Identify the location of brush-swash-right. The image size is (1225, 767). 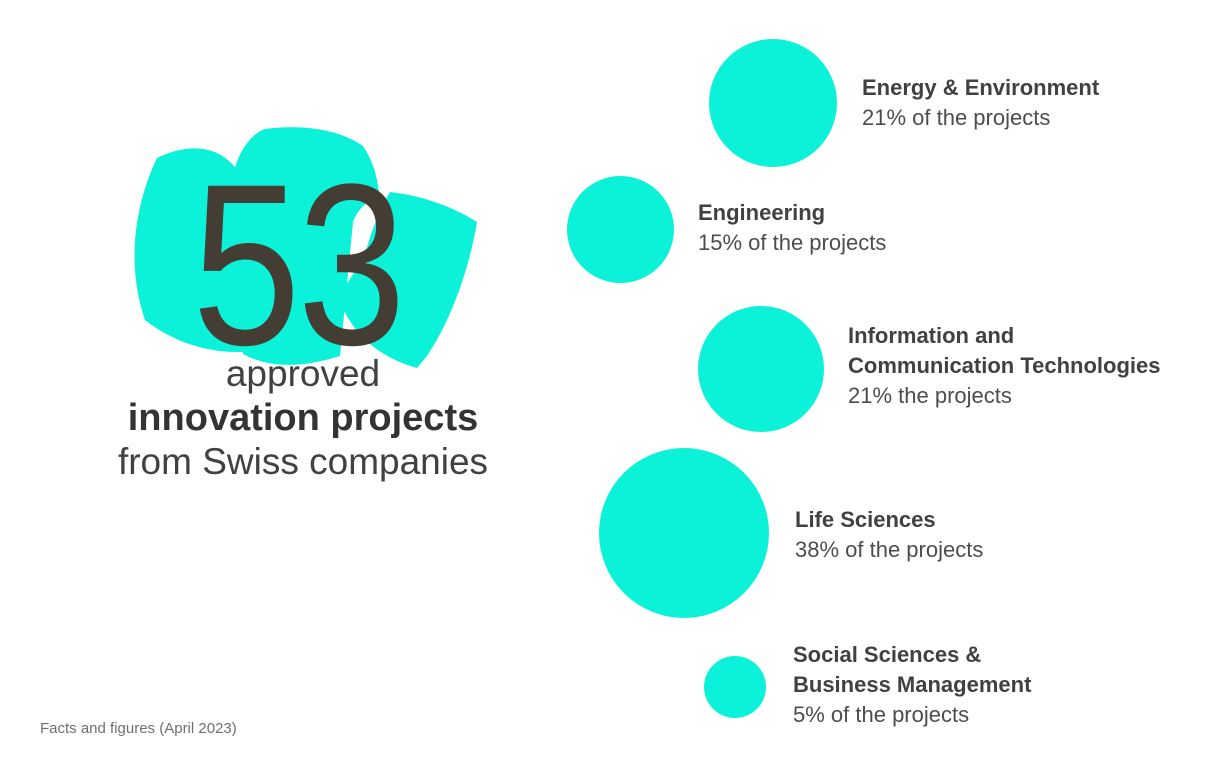
(407, 280).